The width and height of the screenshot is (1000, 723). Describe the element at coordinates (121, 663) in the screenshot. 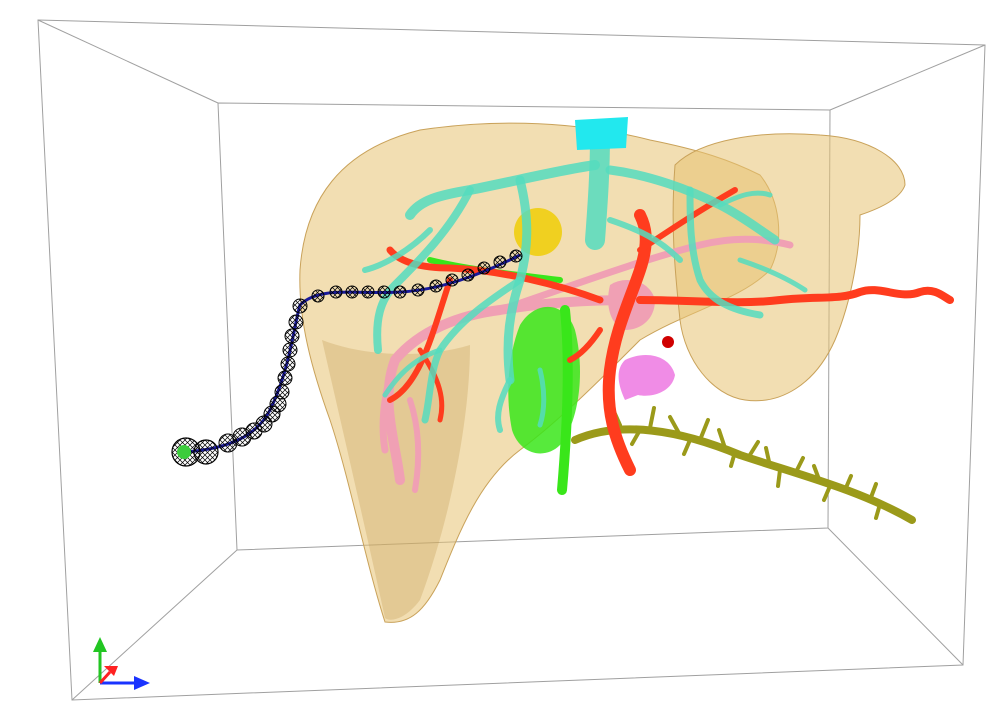

I see `orientation-axes-icon` at that location.